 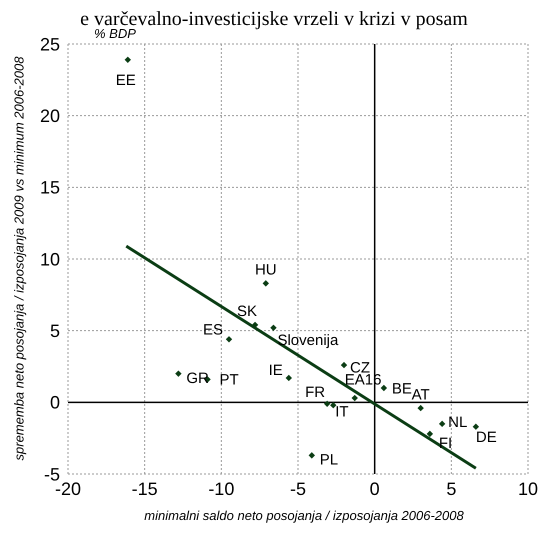 I want to click on annotation: SK, so click(x=247, y=311).